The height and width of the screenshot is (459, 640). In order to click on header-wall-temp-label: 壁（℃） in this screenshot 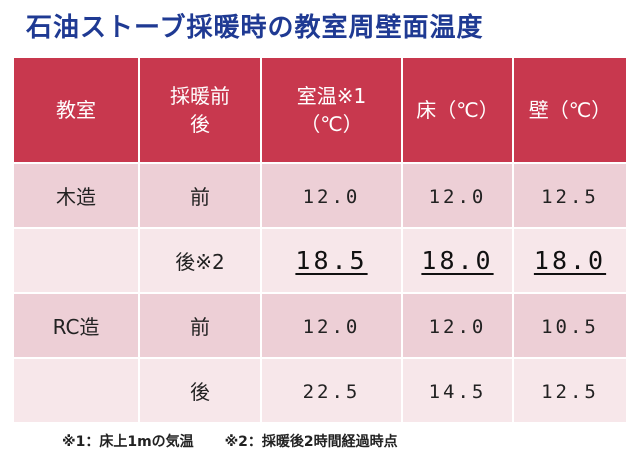, I will do `click(570, 110)`.